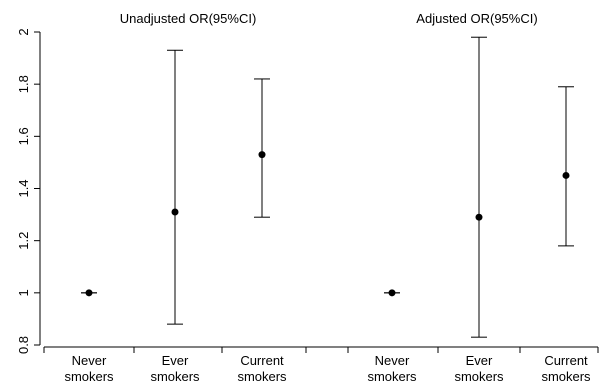 The width and height of the screenshot is (606, 383). I want to click on y-tick-label: 1.4, so click(23, 188).